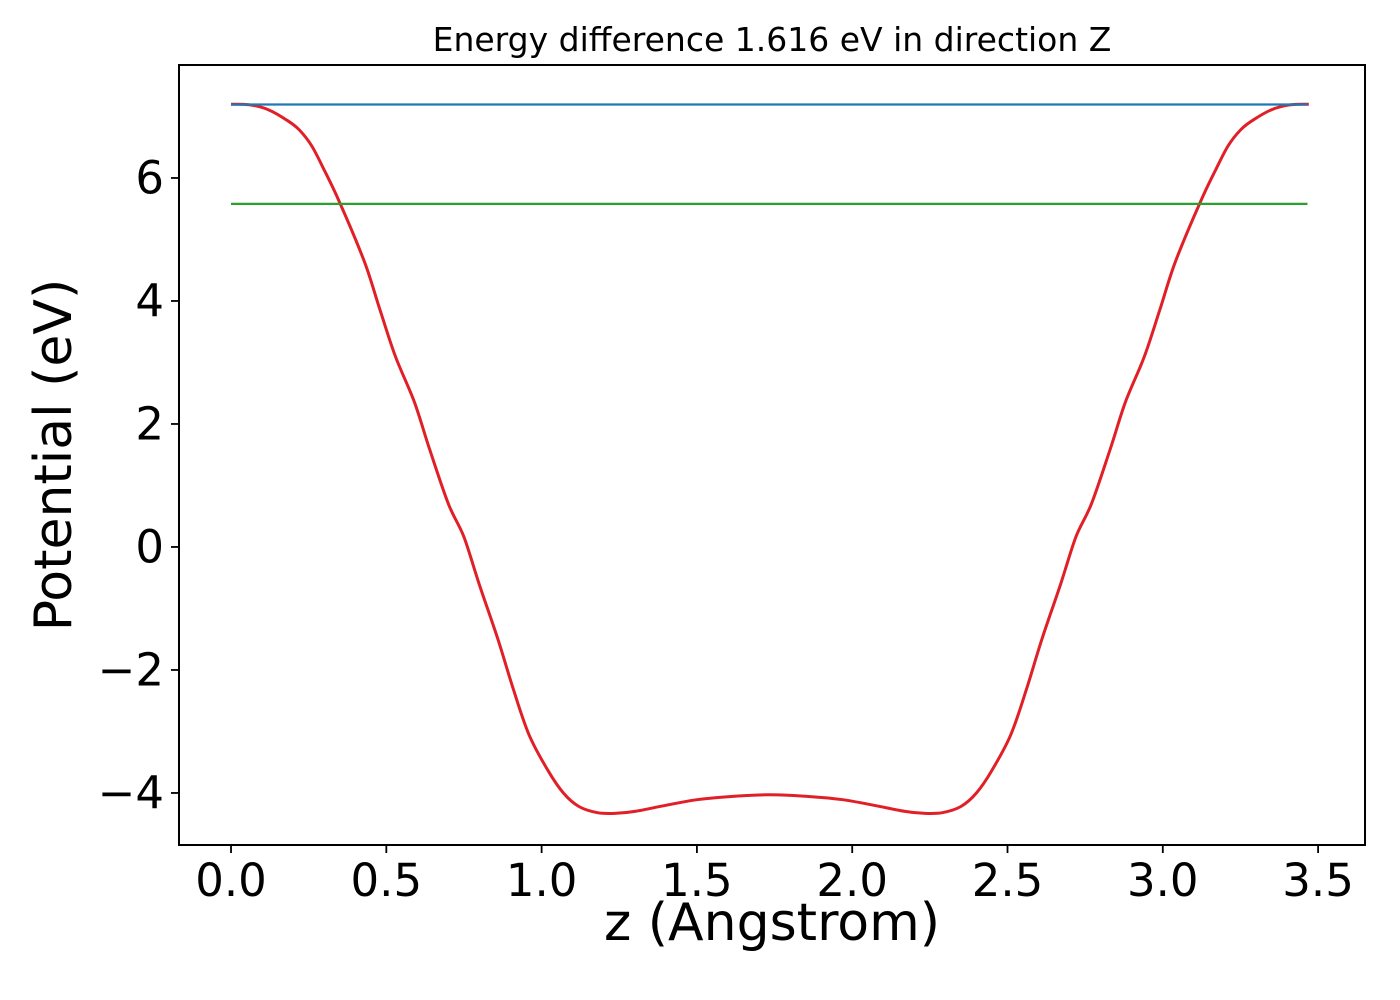 The width and height of the screenshot is (1400, 1000). Describe the element at coordinates (149, 177) in the screenshot. I see `y-tick-label: 6` at that location.